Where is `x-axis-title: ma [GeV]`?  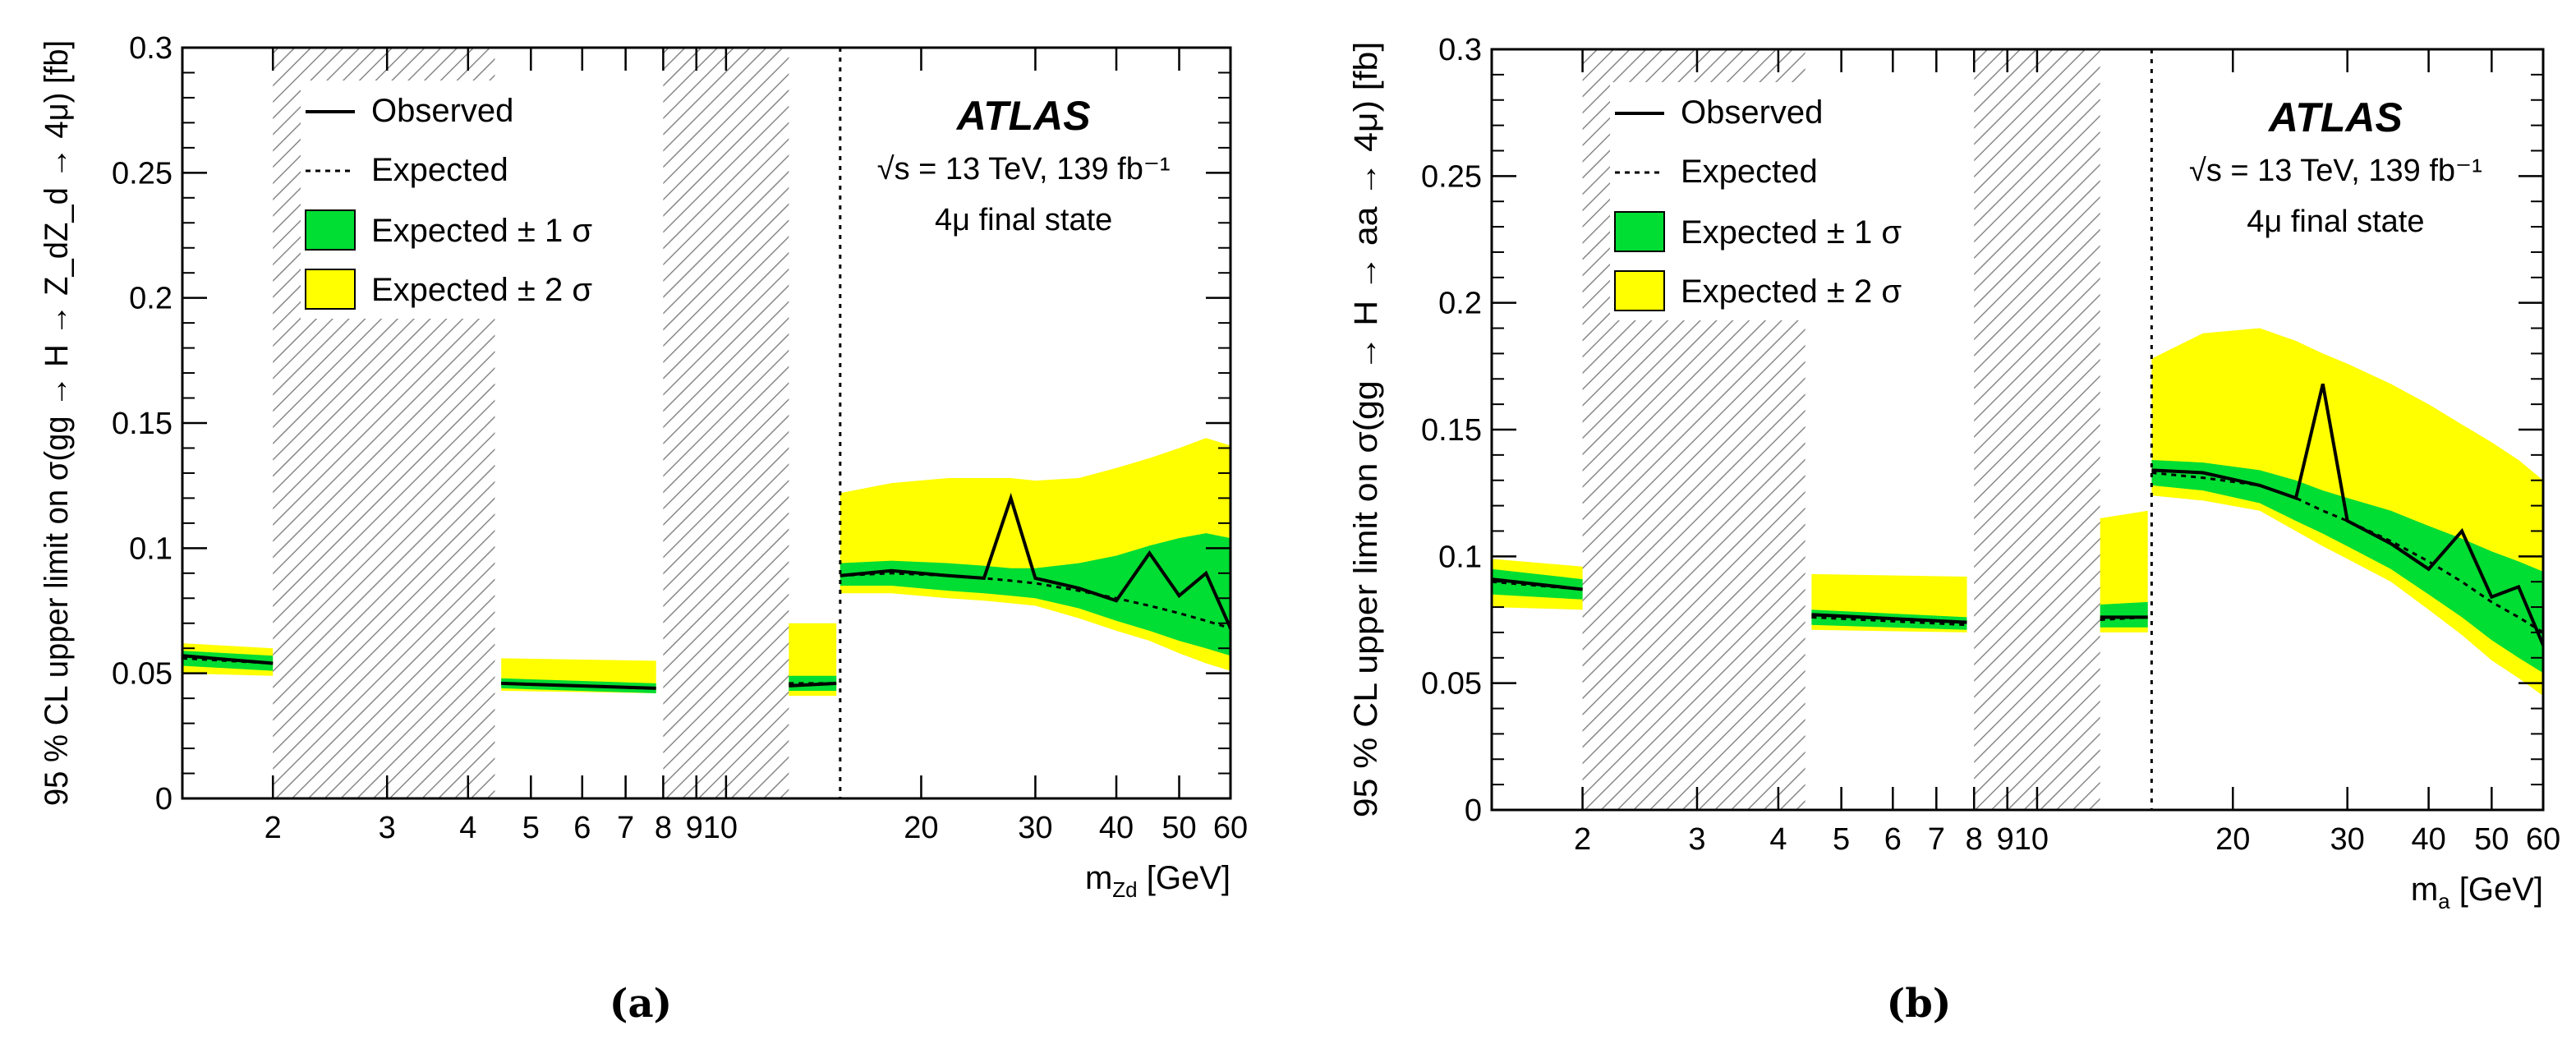
x-axis-title: ma [GeV] is located at coordinates (2477, 892).